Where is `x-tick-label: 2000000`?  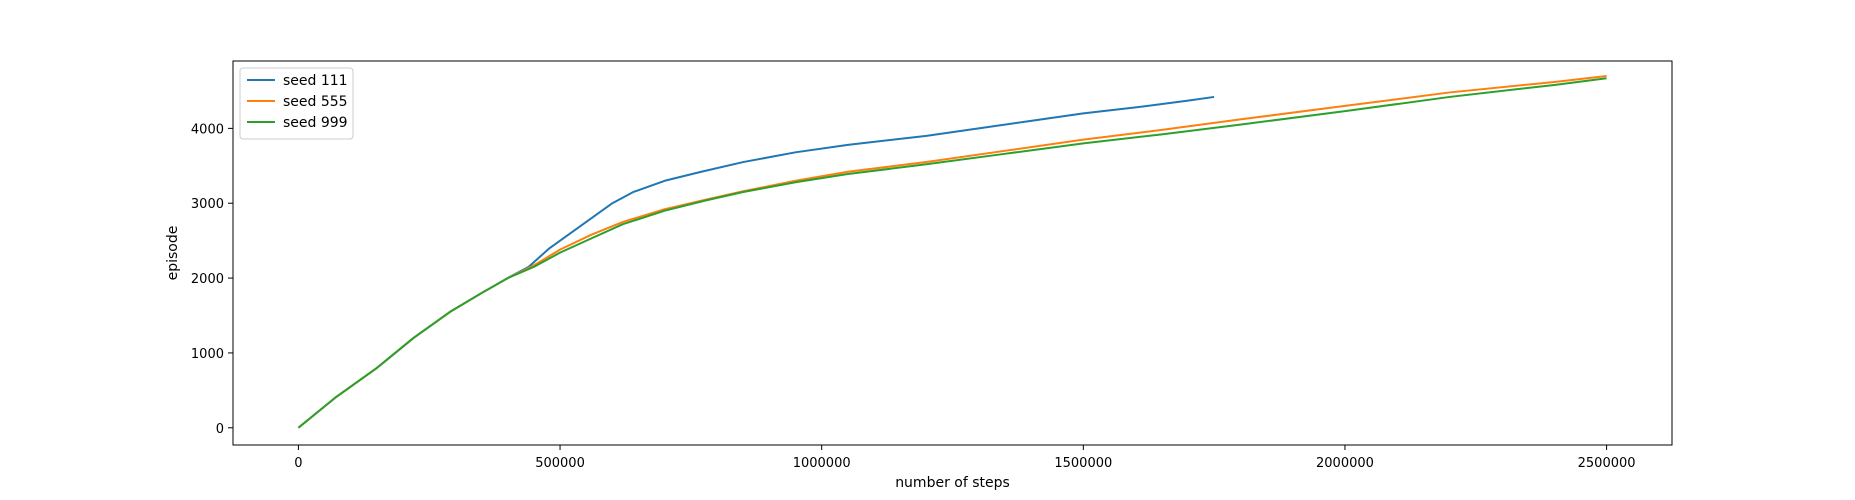
x-tick-label: 2000000 is located at coordinates (1345, 463).